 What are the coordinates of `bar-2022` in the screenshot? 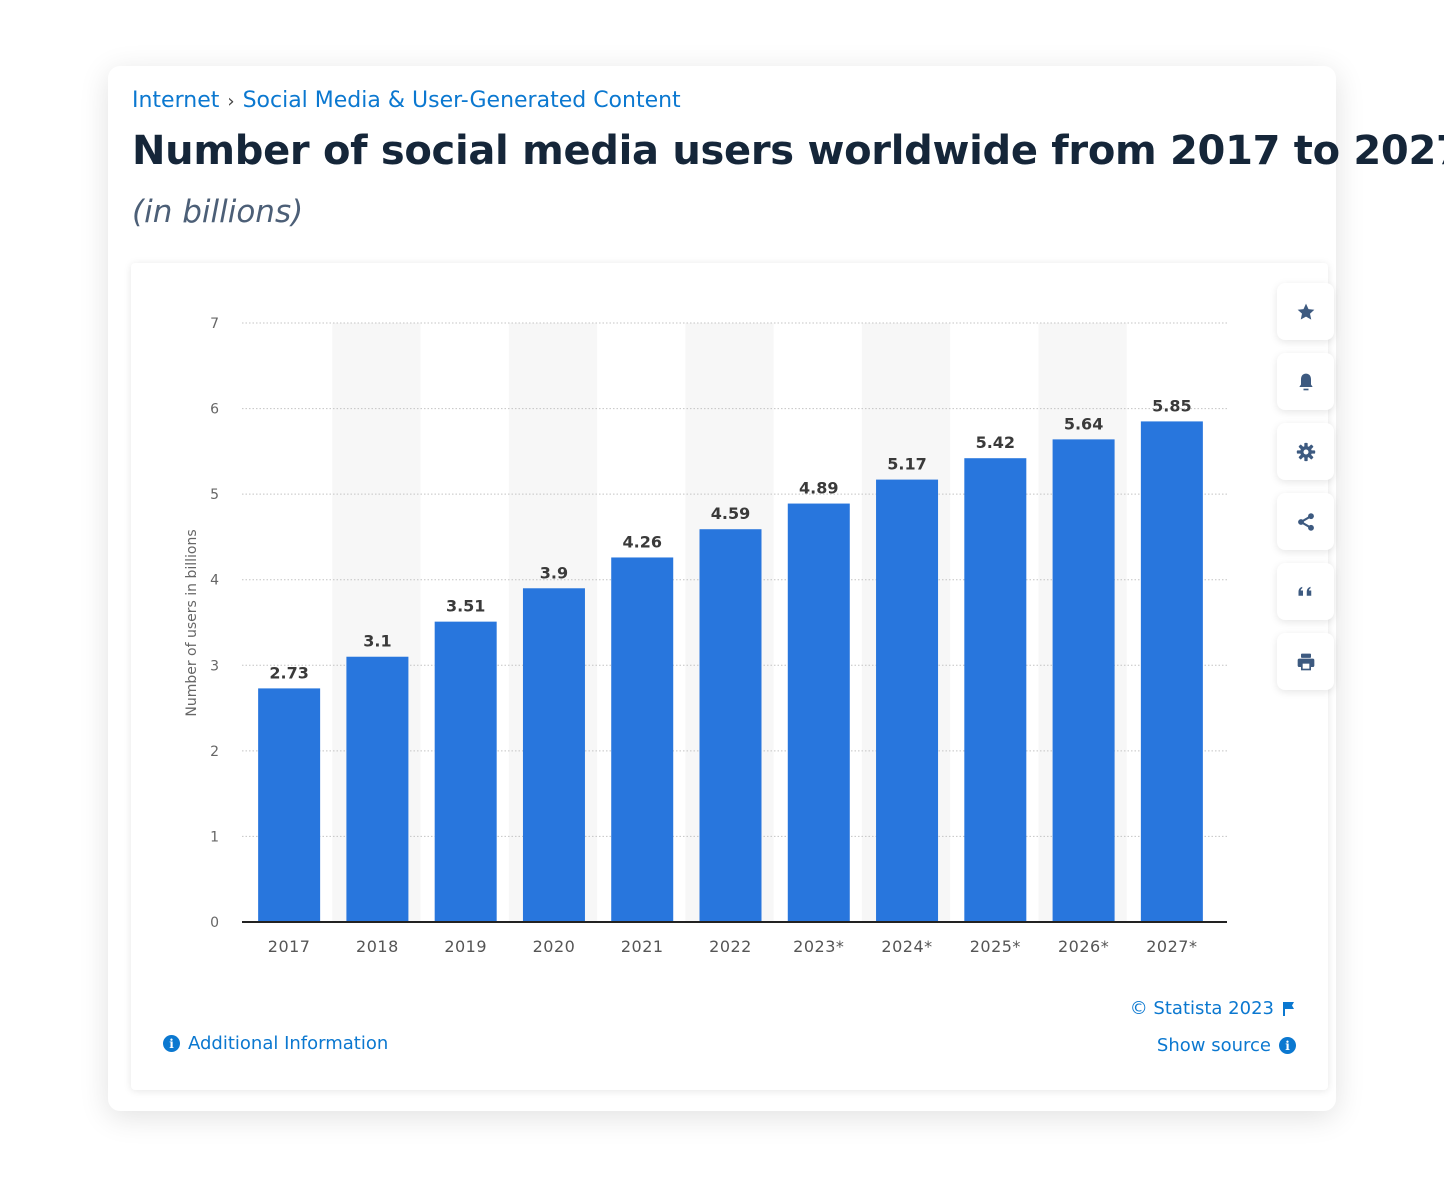 It's located at (730, 725).